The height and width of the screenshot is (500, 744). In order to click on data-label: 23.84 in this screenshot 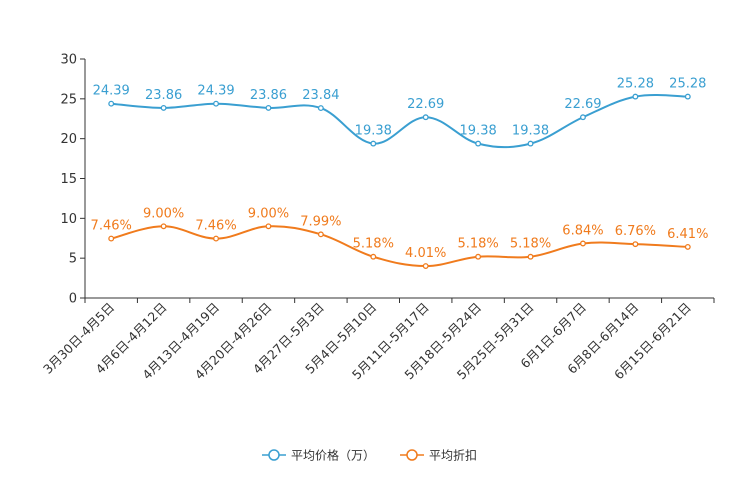, I will do `click(320, 95)`.